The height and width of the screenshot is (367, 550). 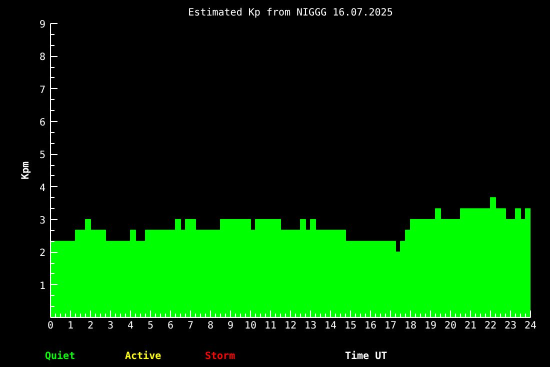 I want to click on x-tick-label: 22, so click(x=490, y=326).